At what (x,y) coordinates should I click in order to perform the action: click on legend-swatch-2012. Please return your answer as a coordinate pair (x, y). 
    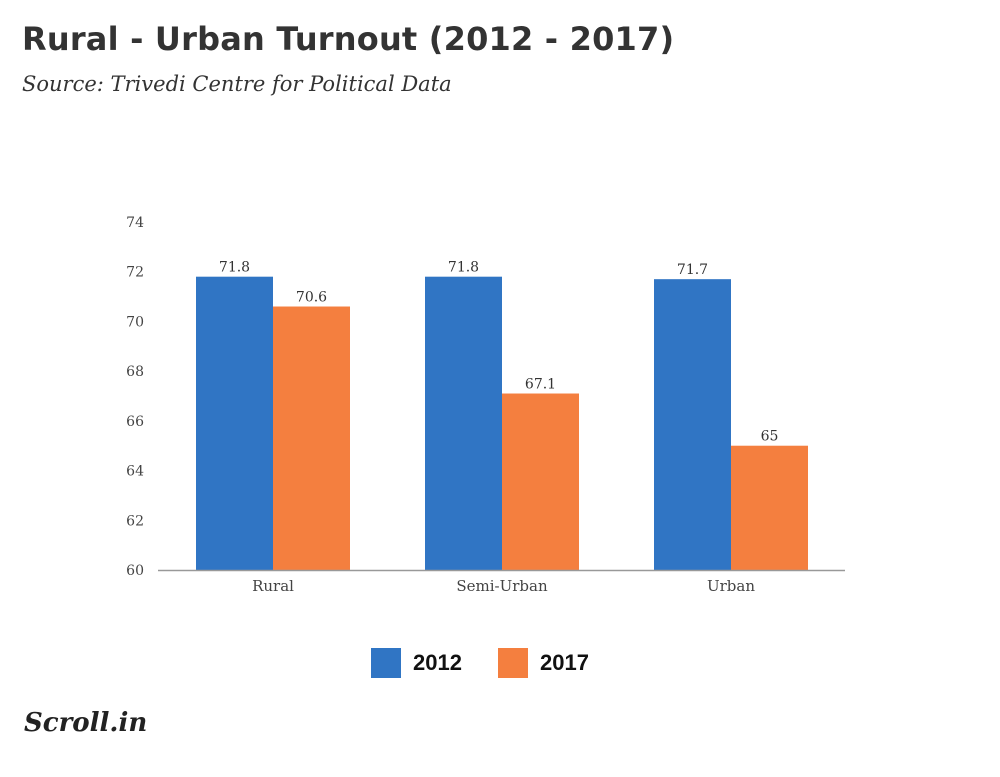
    Looking at the image, I should click on (386, 663).